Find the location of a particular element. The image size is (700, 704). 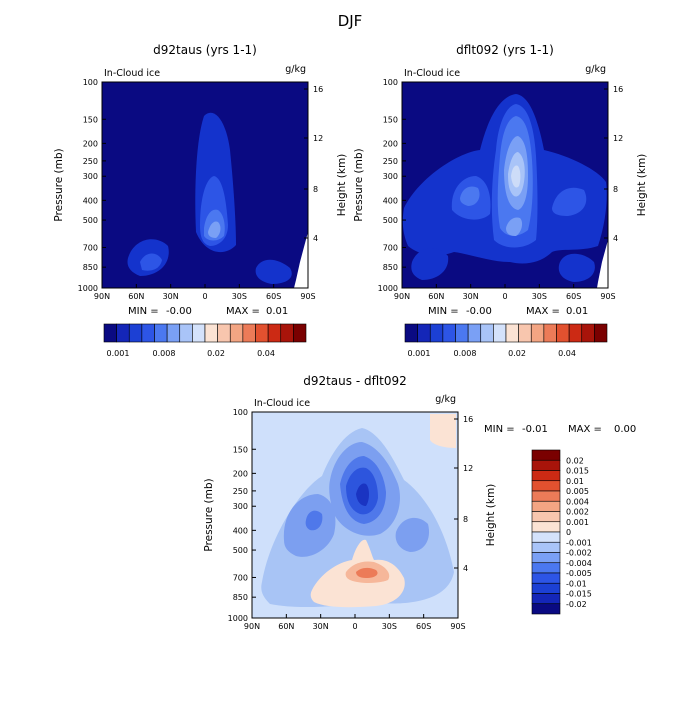

pressure-tick-label: 250 is located at coordinates (240, 491).